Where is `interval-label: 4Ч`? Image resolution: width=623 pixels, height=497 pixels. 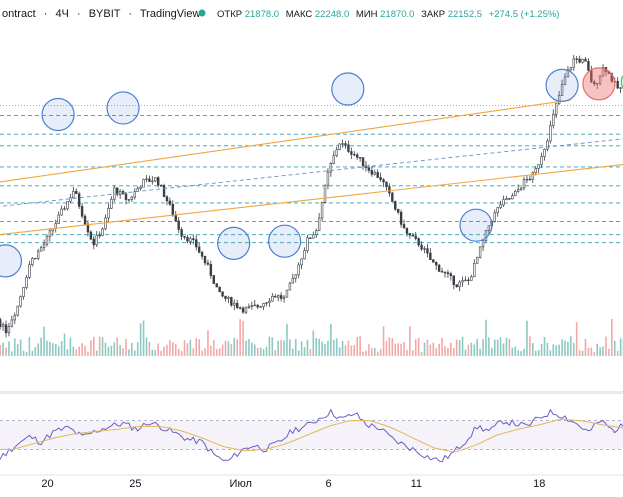 interval-label: 4Ч is located at coordinates (61, 14).